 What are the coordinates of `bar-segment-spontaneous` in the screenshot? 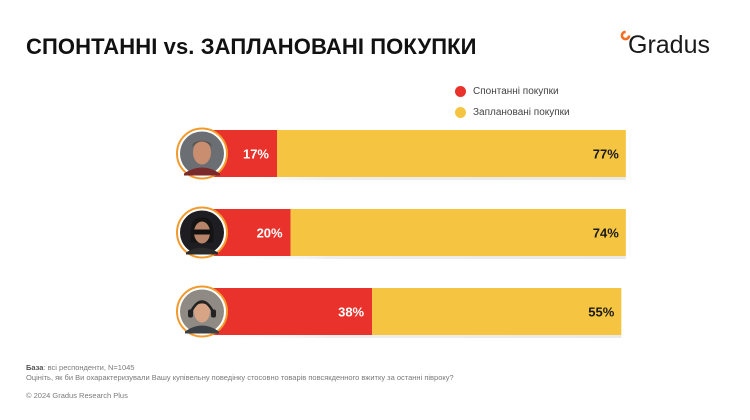 It's located at (286, 311).